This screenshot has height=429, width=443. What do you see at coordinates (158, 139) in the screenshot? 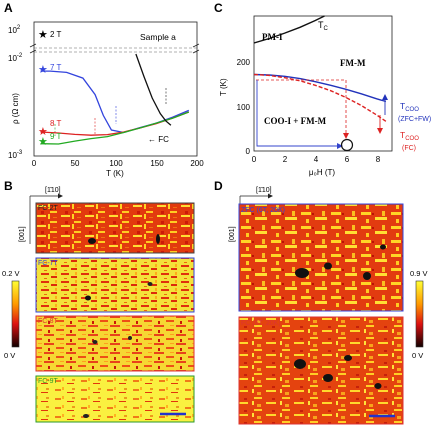
I see `fc-label: ← FC` at bounding box center [158, 139].